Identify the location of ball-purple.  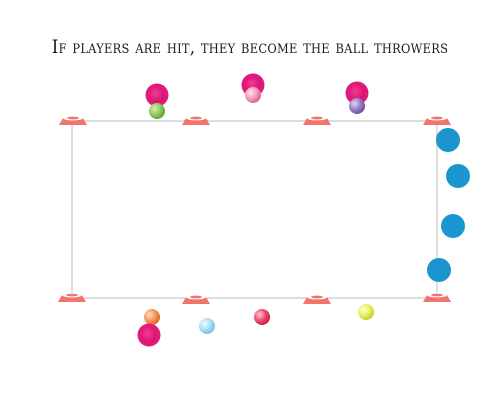
(357, 106).